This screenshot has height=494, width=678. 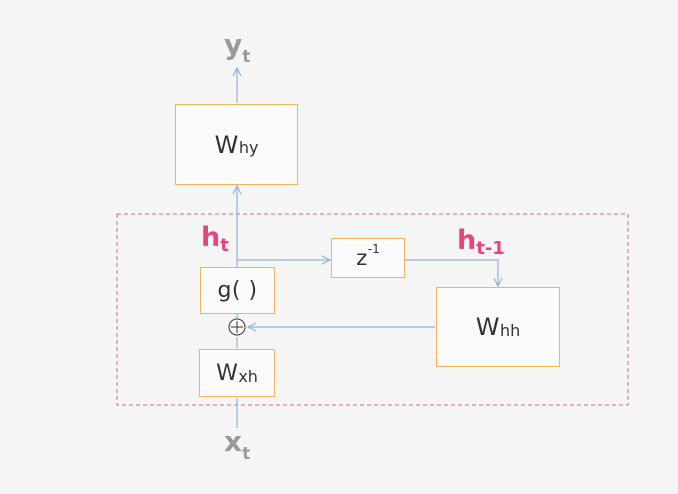 I want to click on htm1-label: ht-1, so click(x=481, y=242).